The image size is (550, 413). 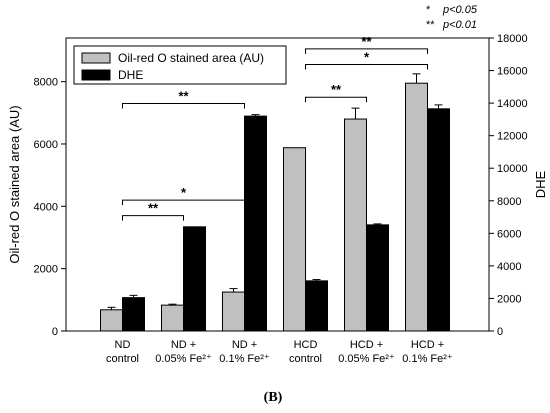 What do you see at coordinates (430, 25) in the screenshot?
I see `note-star-2: **` at bounding box center [430, 25].